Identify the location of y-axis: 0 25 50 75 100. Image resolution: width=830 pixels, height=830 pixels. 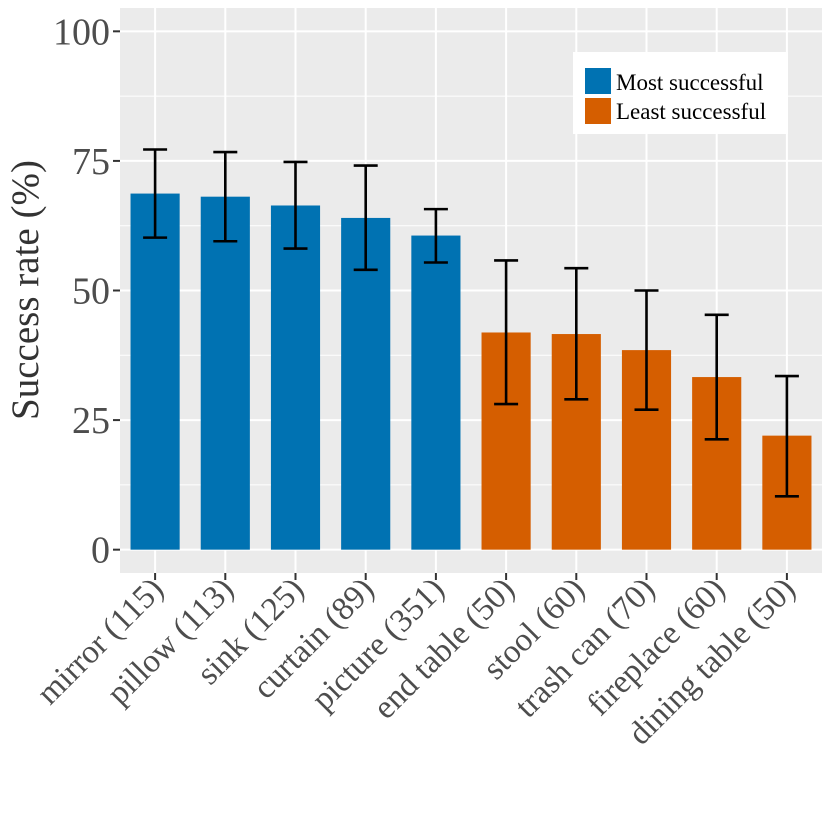
(86, 291).